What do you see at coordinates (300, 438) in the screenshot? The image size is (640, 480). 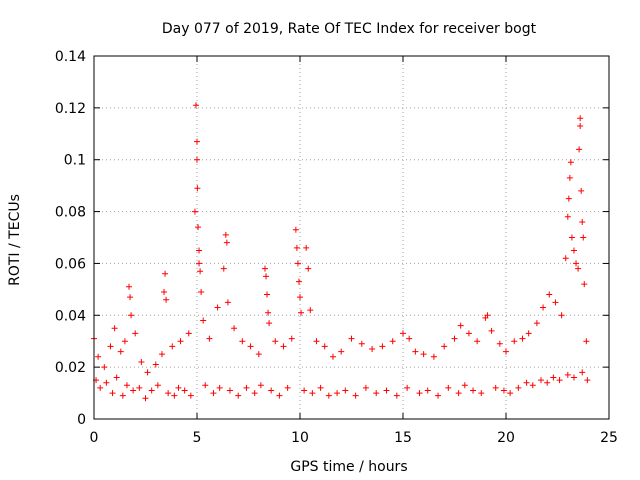 I see `x-tick-label: 10` at bounding box center [300, 438].